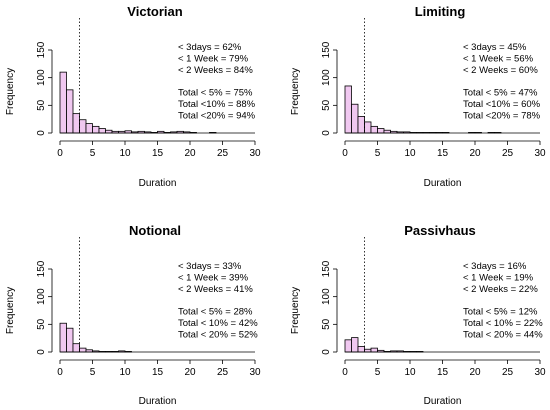  What do you see at coordinates (155, 230) in the screenshot?
I see `panel-title: Notional` at bounding box center [155, 230].